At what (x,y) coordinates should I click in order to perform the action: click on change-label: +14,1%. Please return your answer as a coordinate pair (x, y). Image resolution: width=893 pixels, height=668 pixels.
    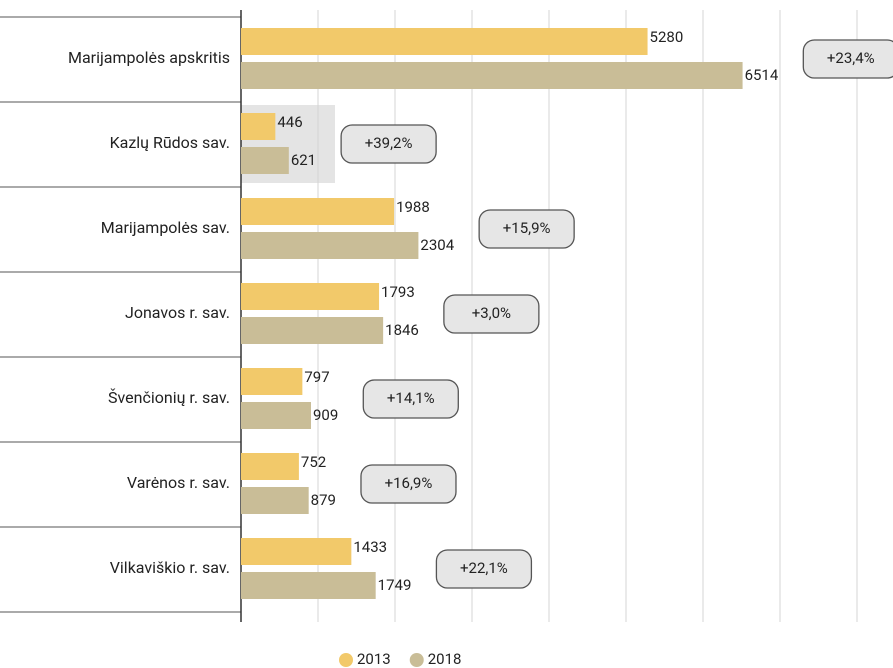
    Looking at the image, I should click on (411, 398).